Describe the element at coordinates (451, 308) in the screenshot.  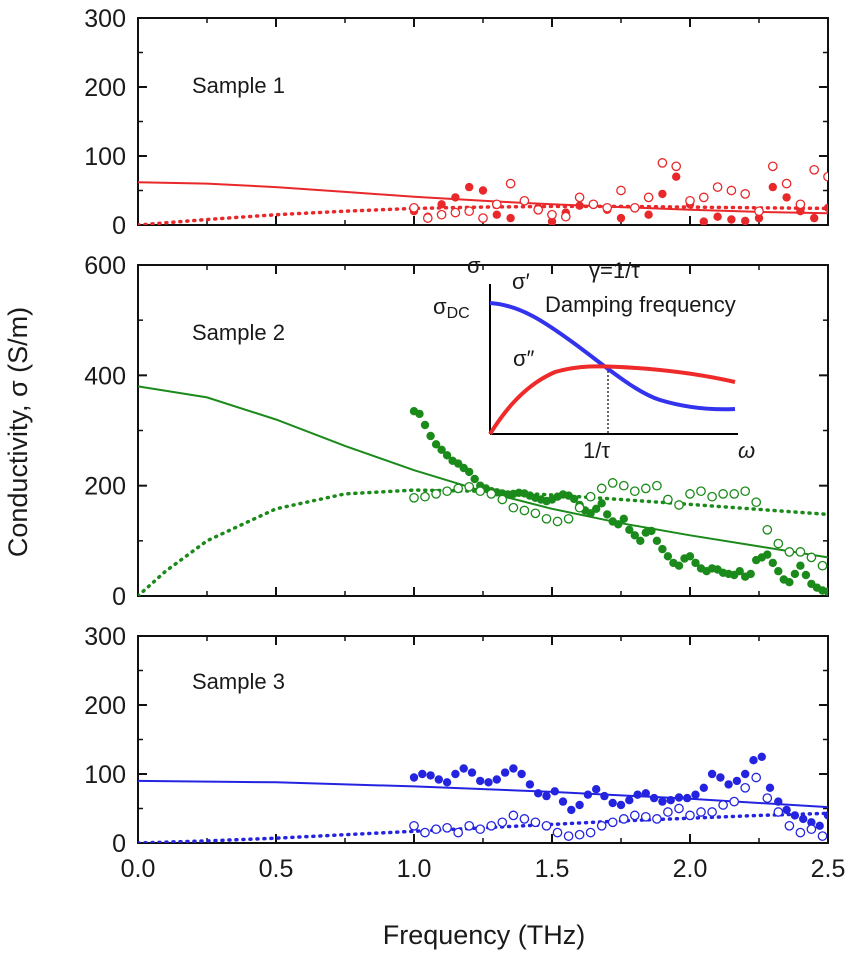
I see `inset-sigma-dc-label: σDC` at that location.